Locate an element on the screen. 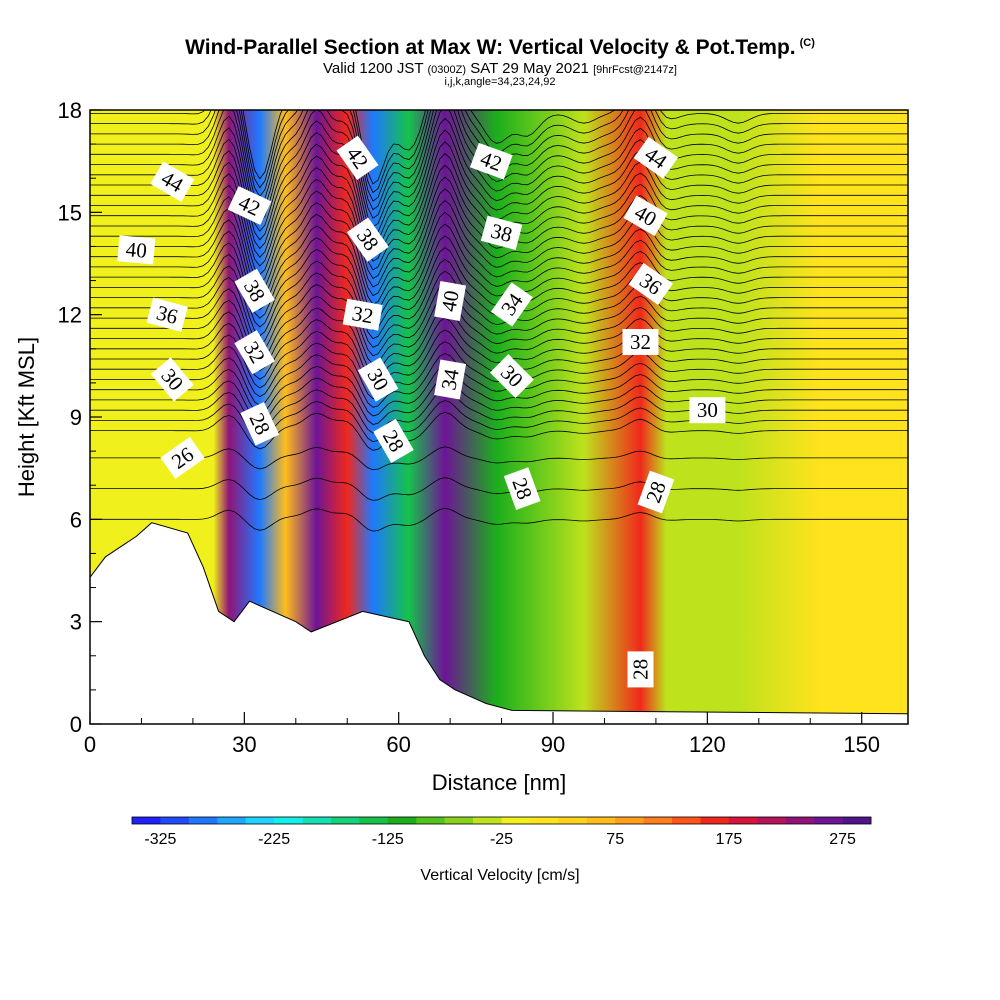 This screenshot has height=1000, width=1000. chart-indices: i,j,k,angle=34,23,24,92 is located at coordinates (500, 82).